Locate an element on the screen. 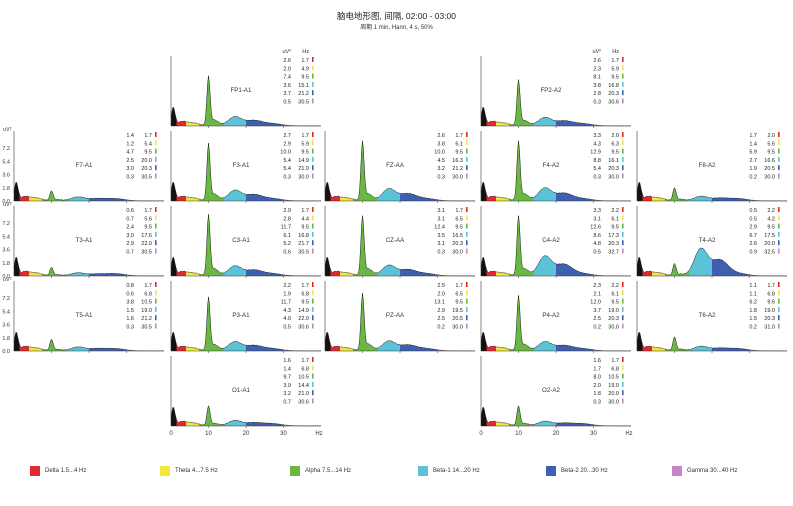 The image size is (793, 506). band-power-value: 2.8 is located at coordinates (597, 94).